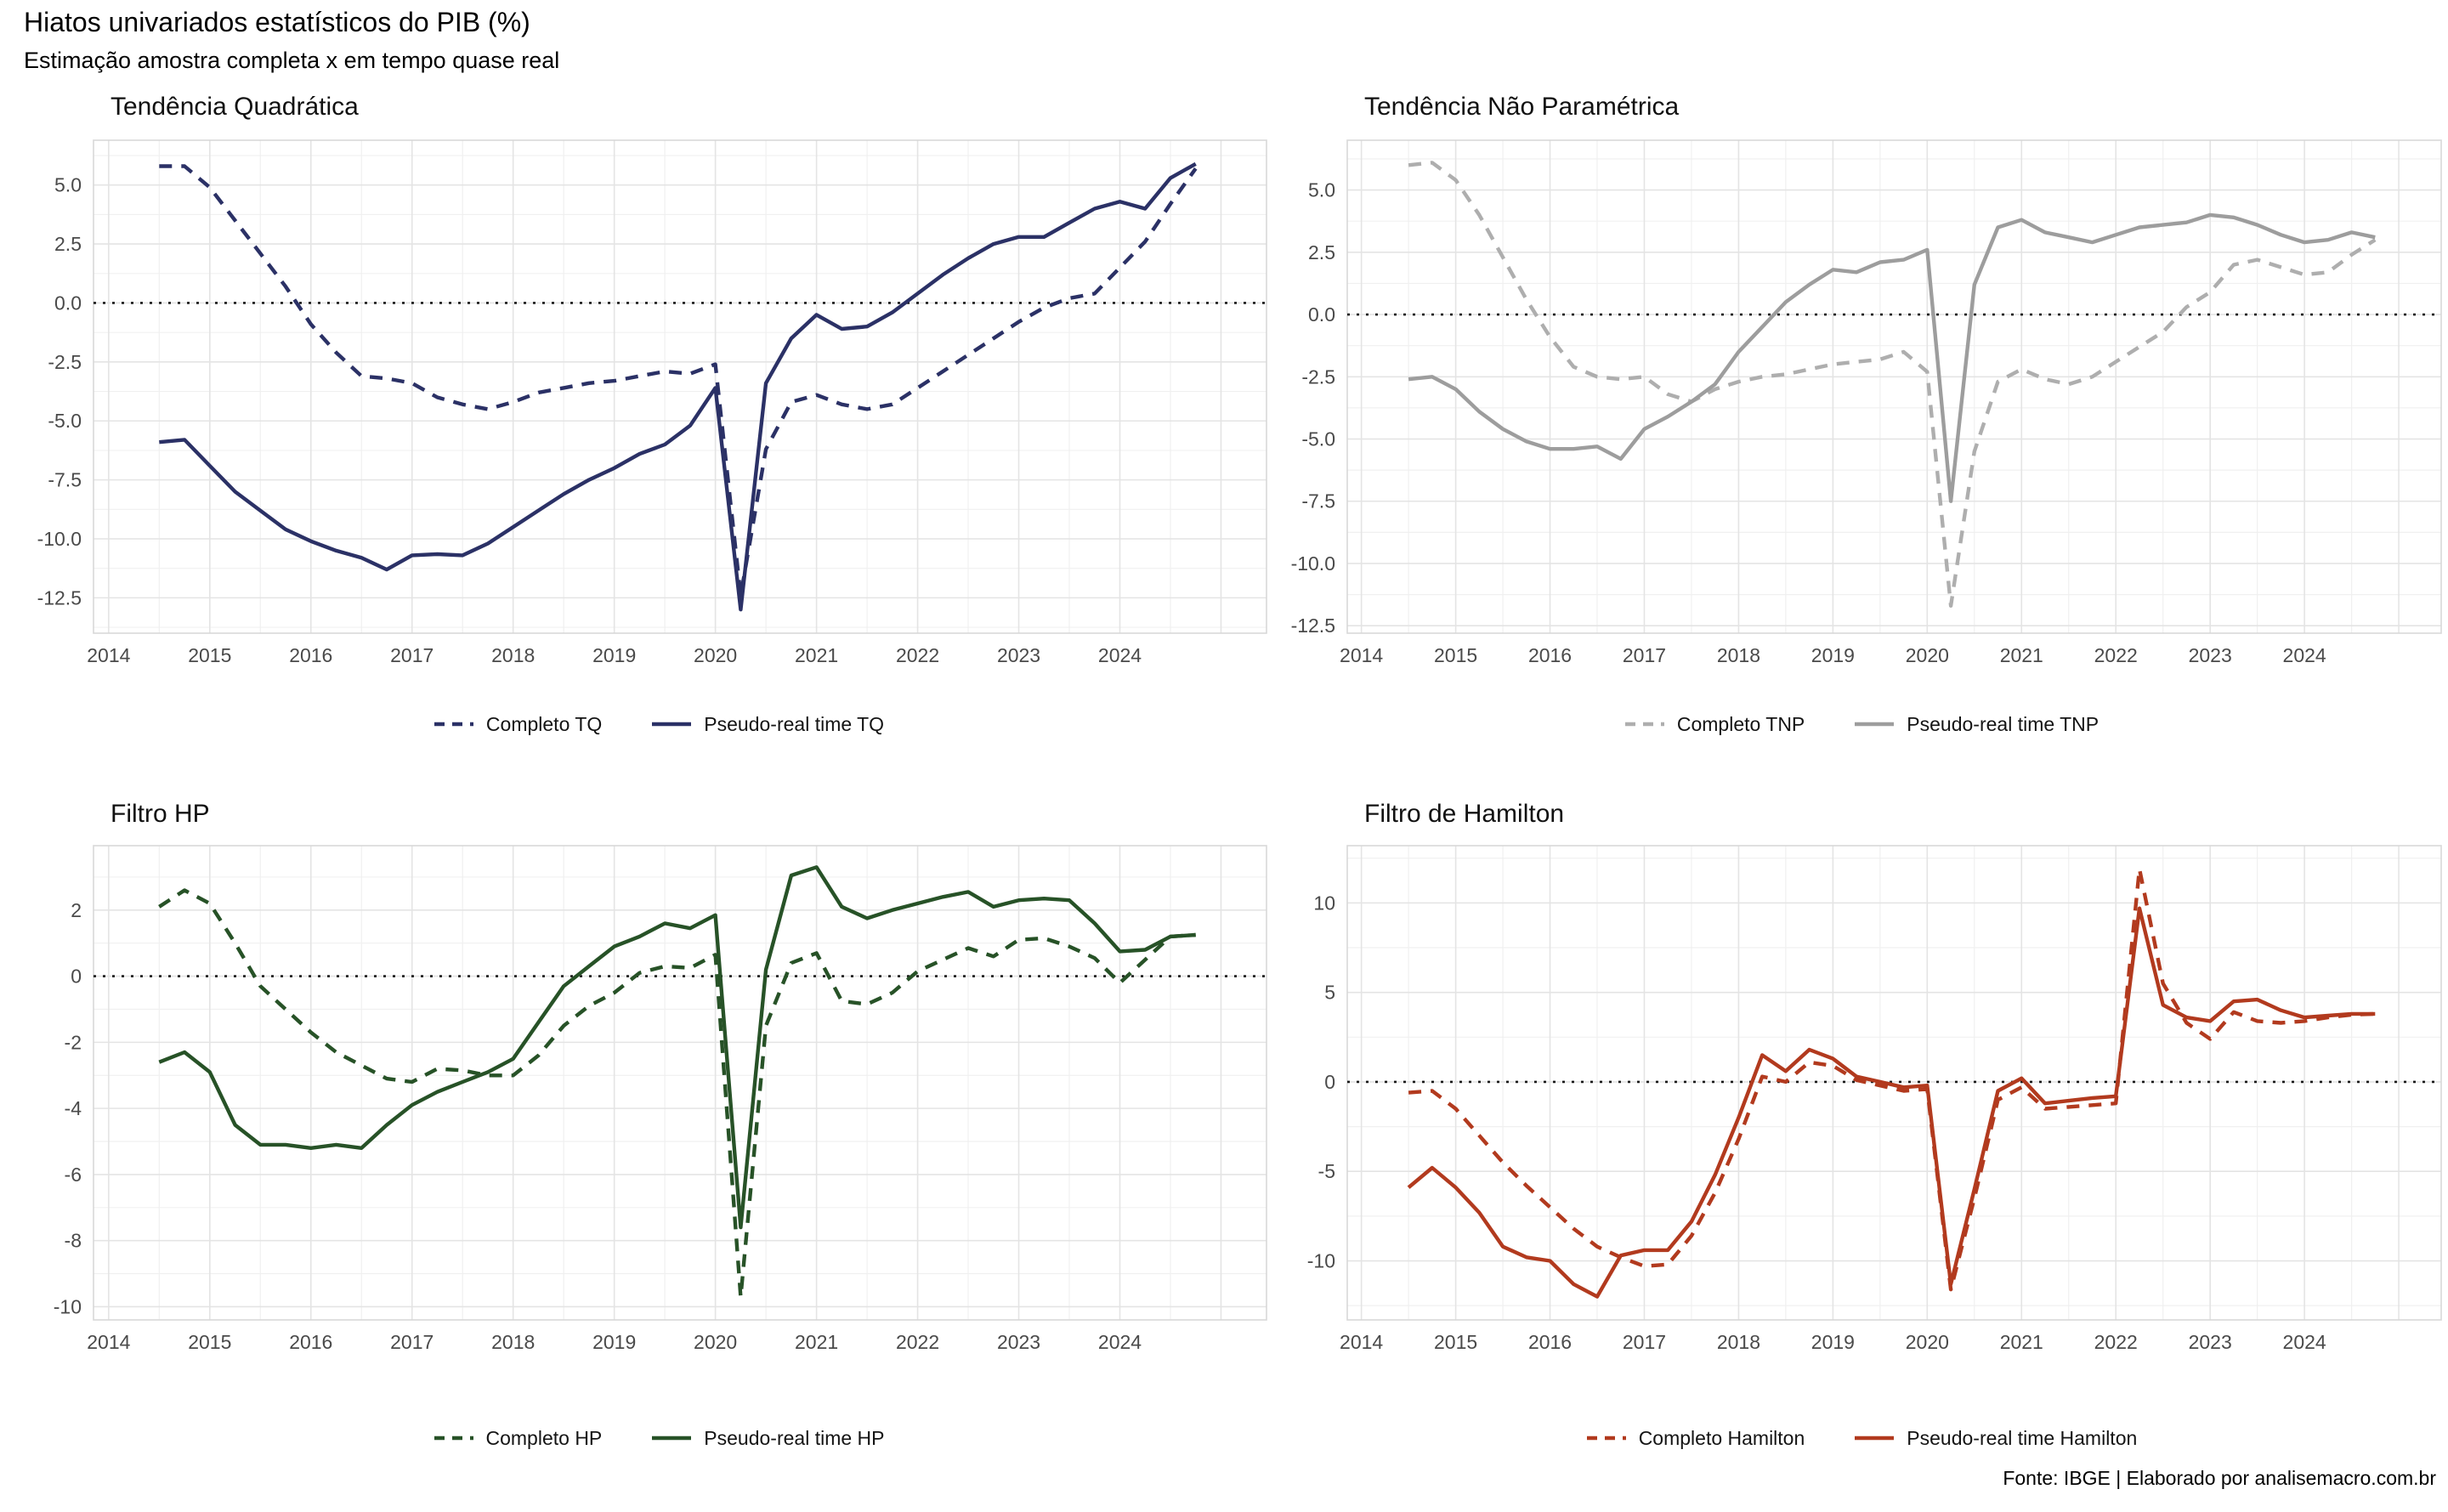 The image size is (2448, 1512). I want to click on grid-minor, so click(1894, 386).